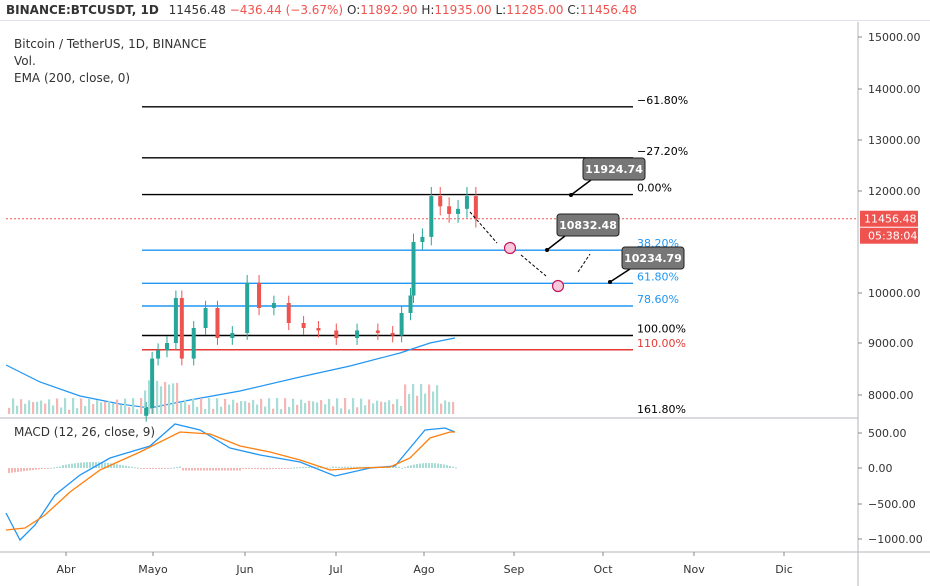 Image resolution: width=930 pixels, height=586 pixels. Describe the element at coordinates (894, 191) in the screenshot. I see `price-tick-label: 12000.00` at that location.